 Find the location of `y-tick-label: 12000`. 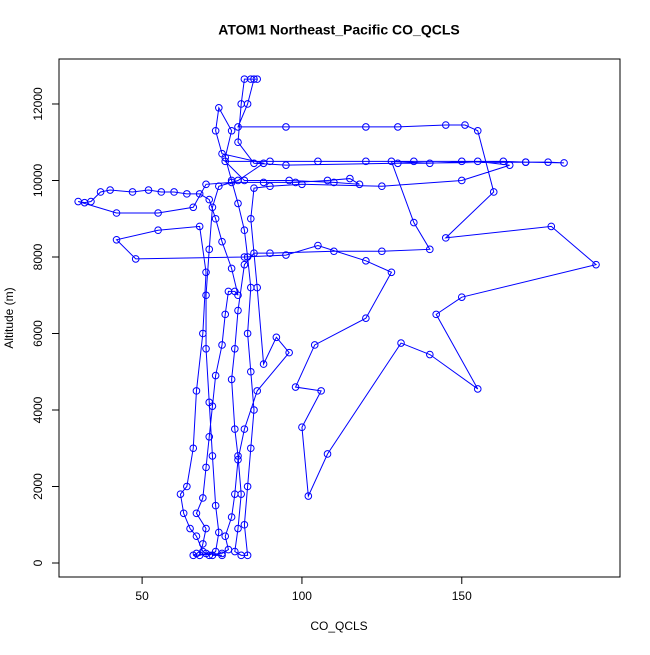

y-tick-label: 12000 is located at coordinates (38, 104).